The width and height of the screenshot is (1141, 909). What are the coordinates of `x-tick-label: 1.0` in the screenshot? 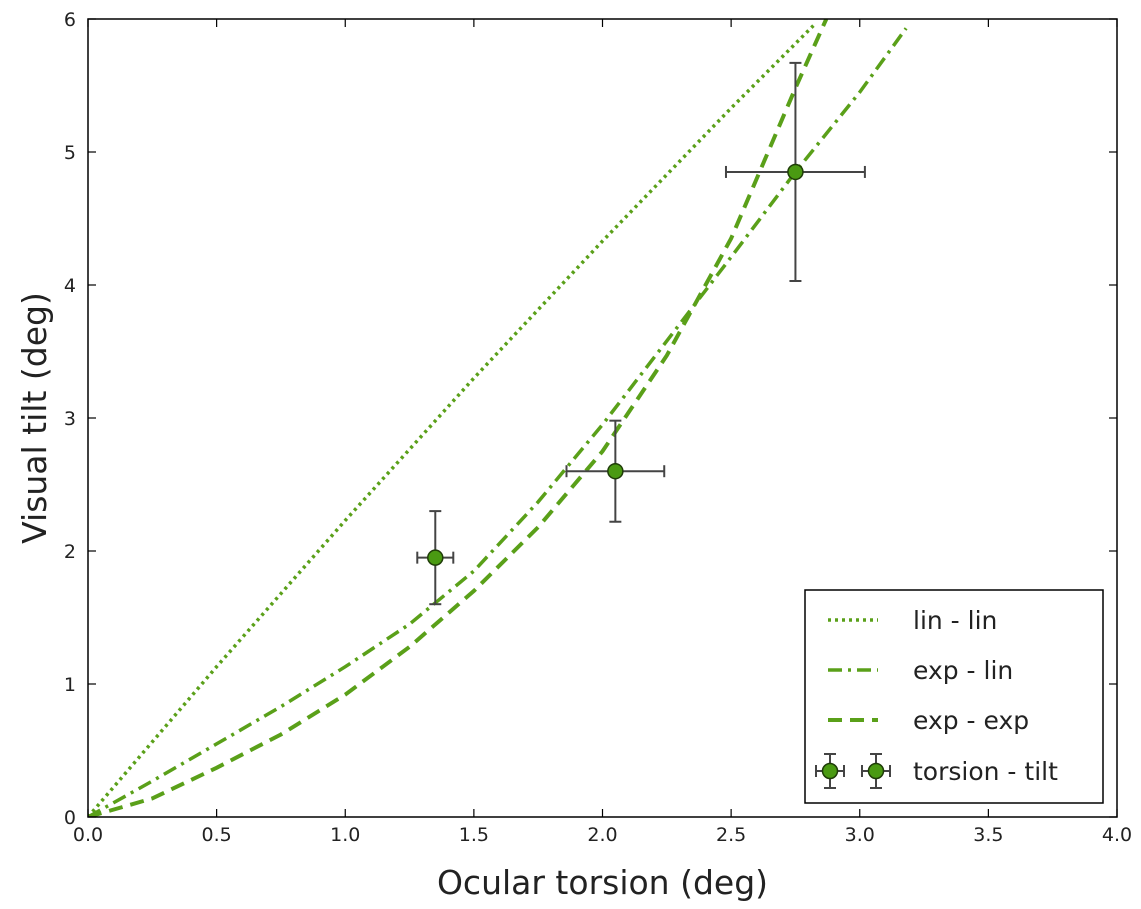 It's located at (345, 835).